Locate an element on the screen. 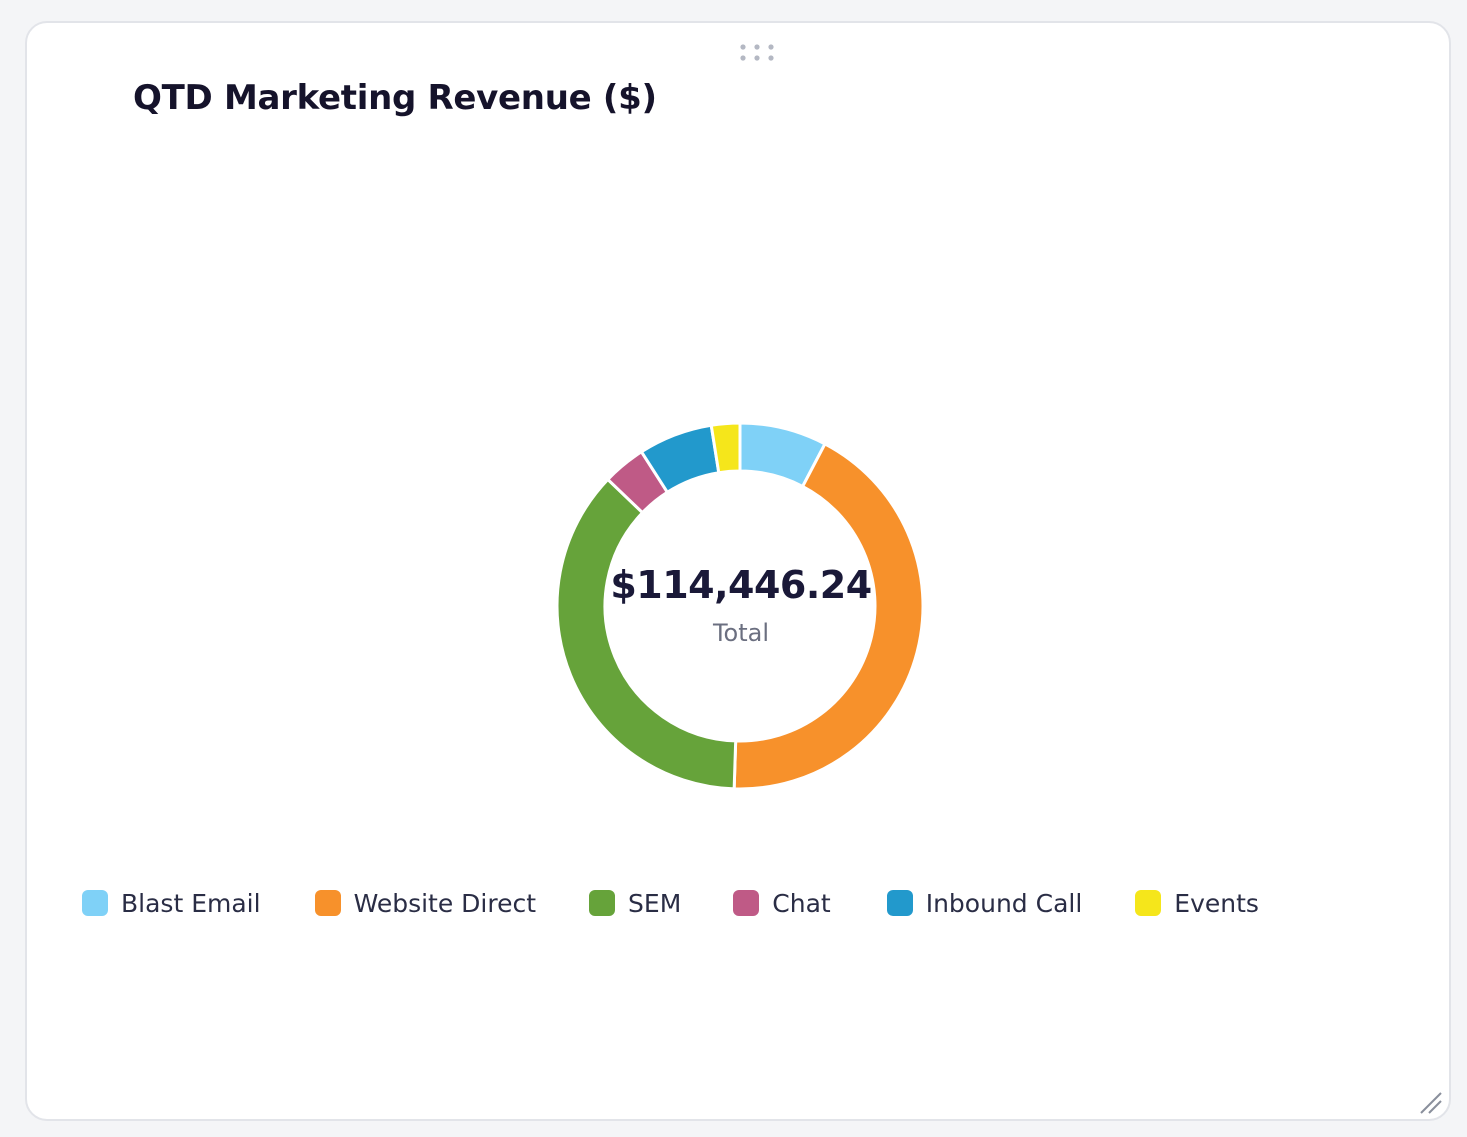 This screenshot has height=1137, width=1467. legend-label: SEM is located at coordinates (655, 903).